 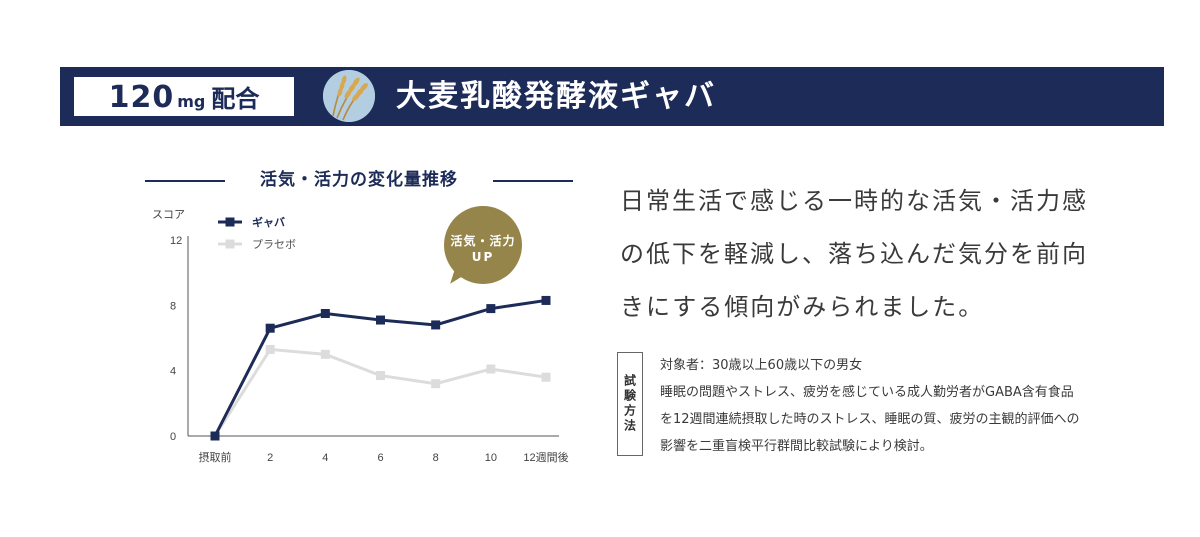 I want to click on x-tick-label: 2, so click(x=270, y=458).